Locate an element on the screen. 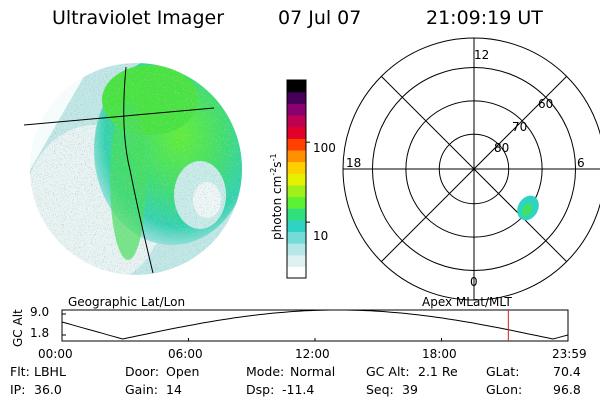 This screenshot has height=400, width=600. timeline-right-title: Apex MLat/MLT is located at coordinates (467, 302).